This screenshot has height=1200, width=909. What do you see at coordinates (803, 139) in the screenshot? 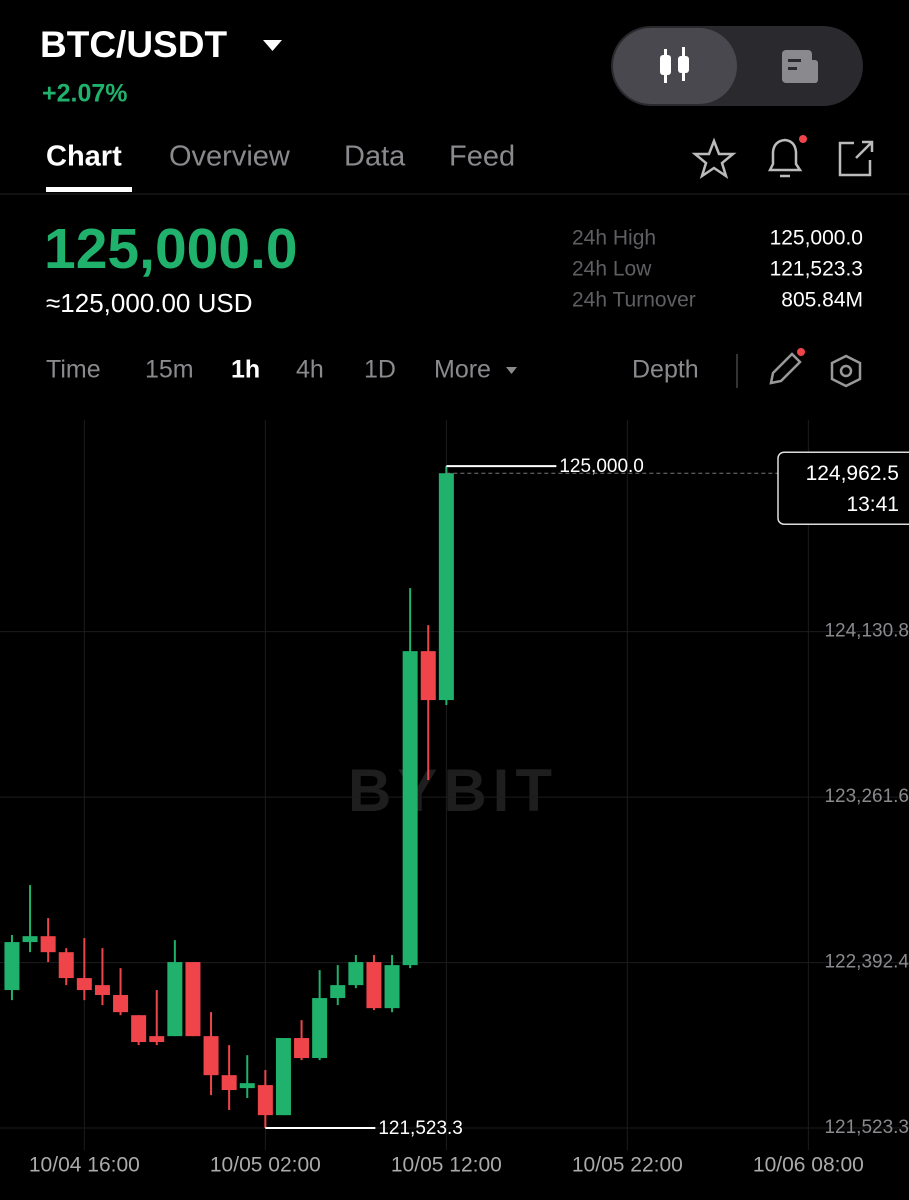
I see `alert-dot` at bounding box center [803, 139].